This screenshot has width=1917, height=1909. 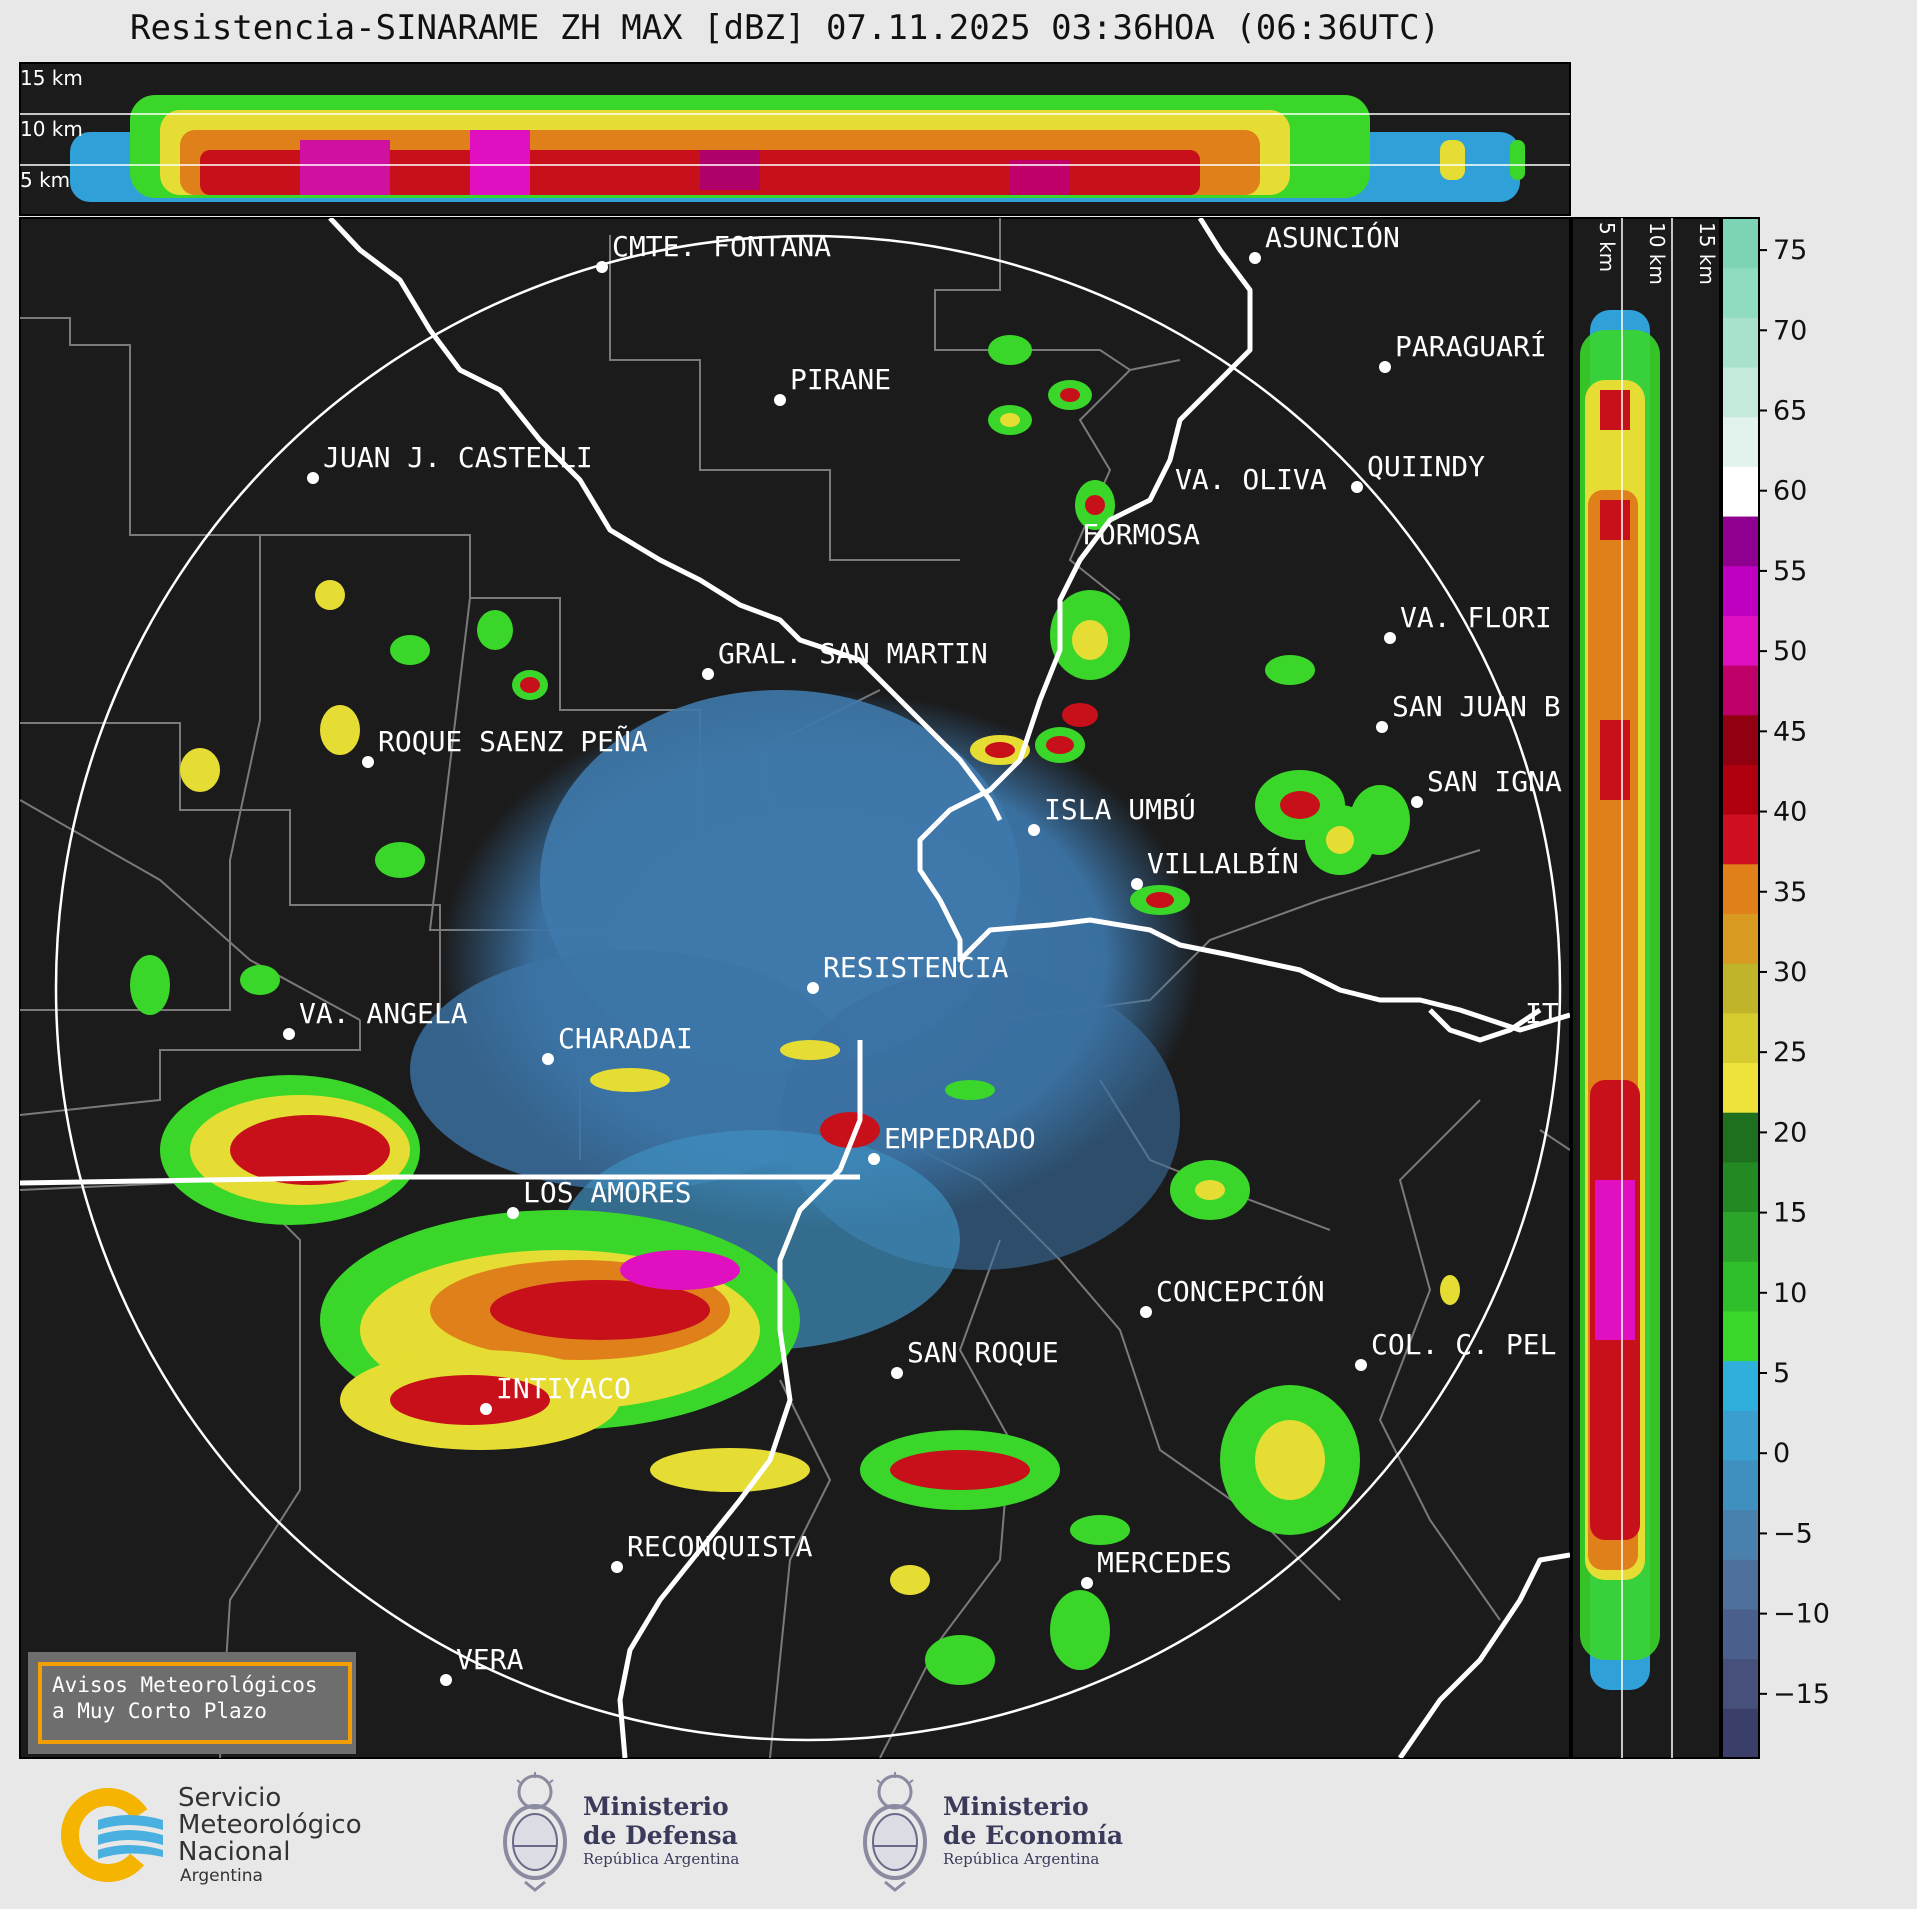 I want to click on city-charadai: CHARADAI, so click(x=617, y=1043).